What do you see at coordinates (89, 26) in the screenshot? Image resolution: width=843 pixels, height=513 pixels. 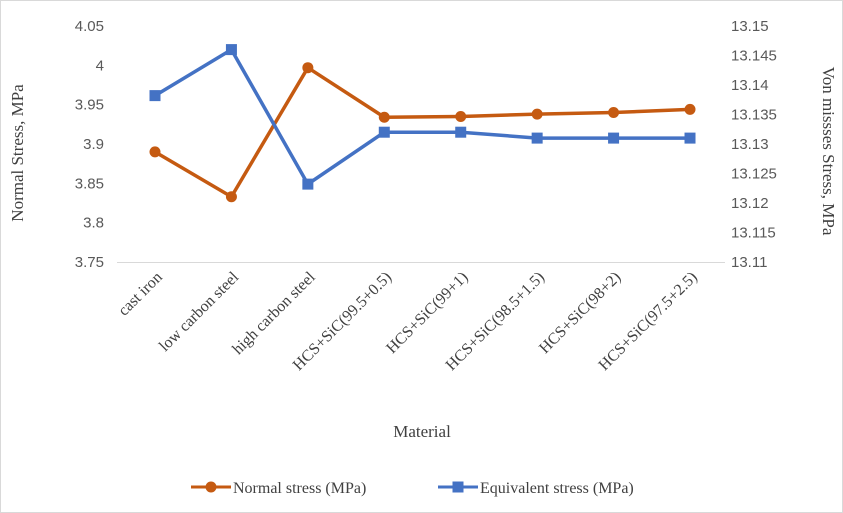 I see `left-tick-label: 4.05` at bounding box center [89, 26].